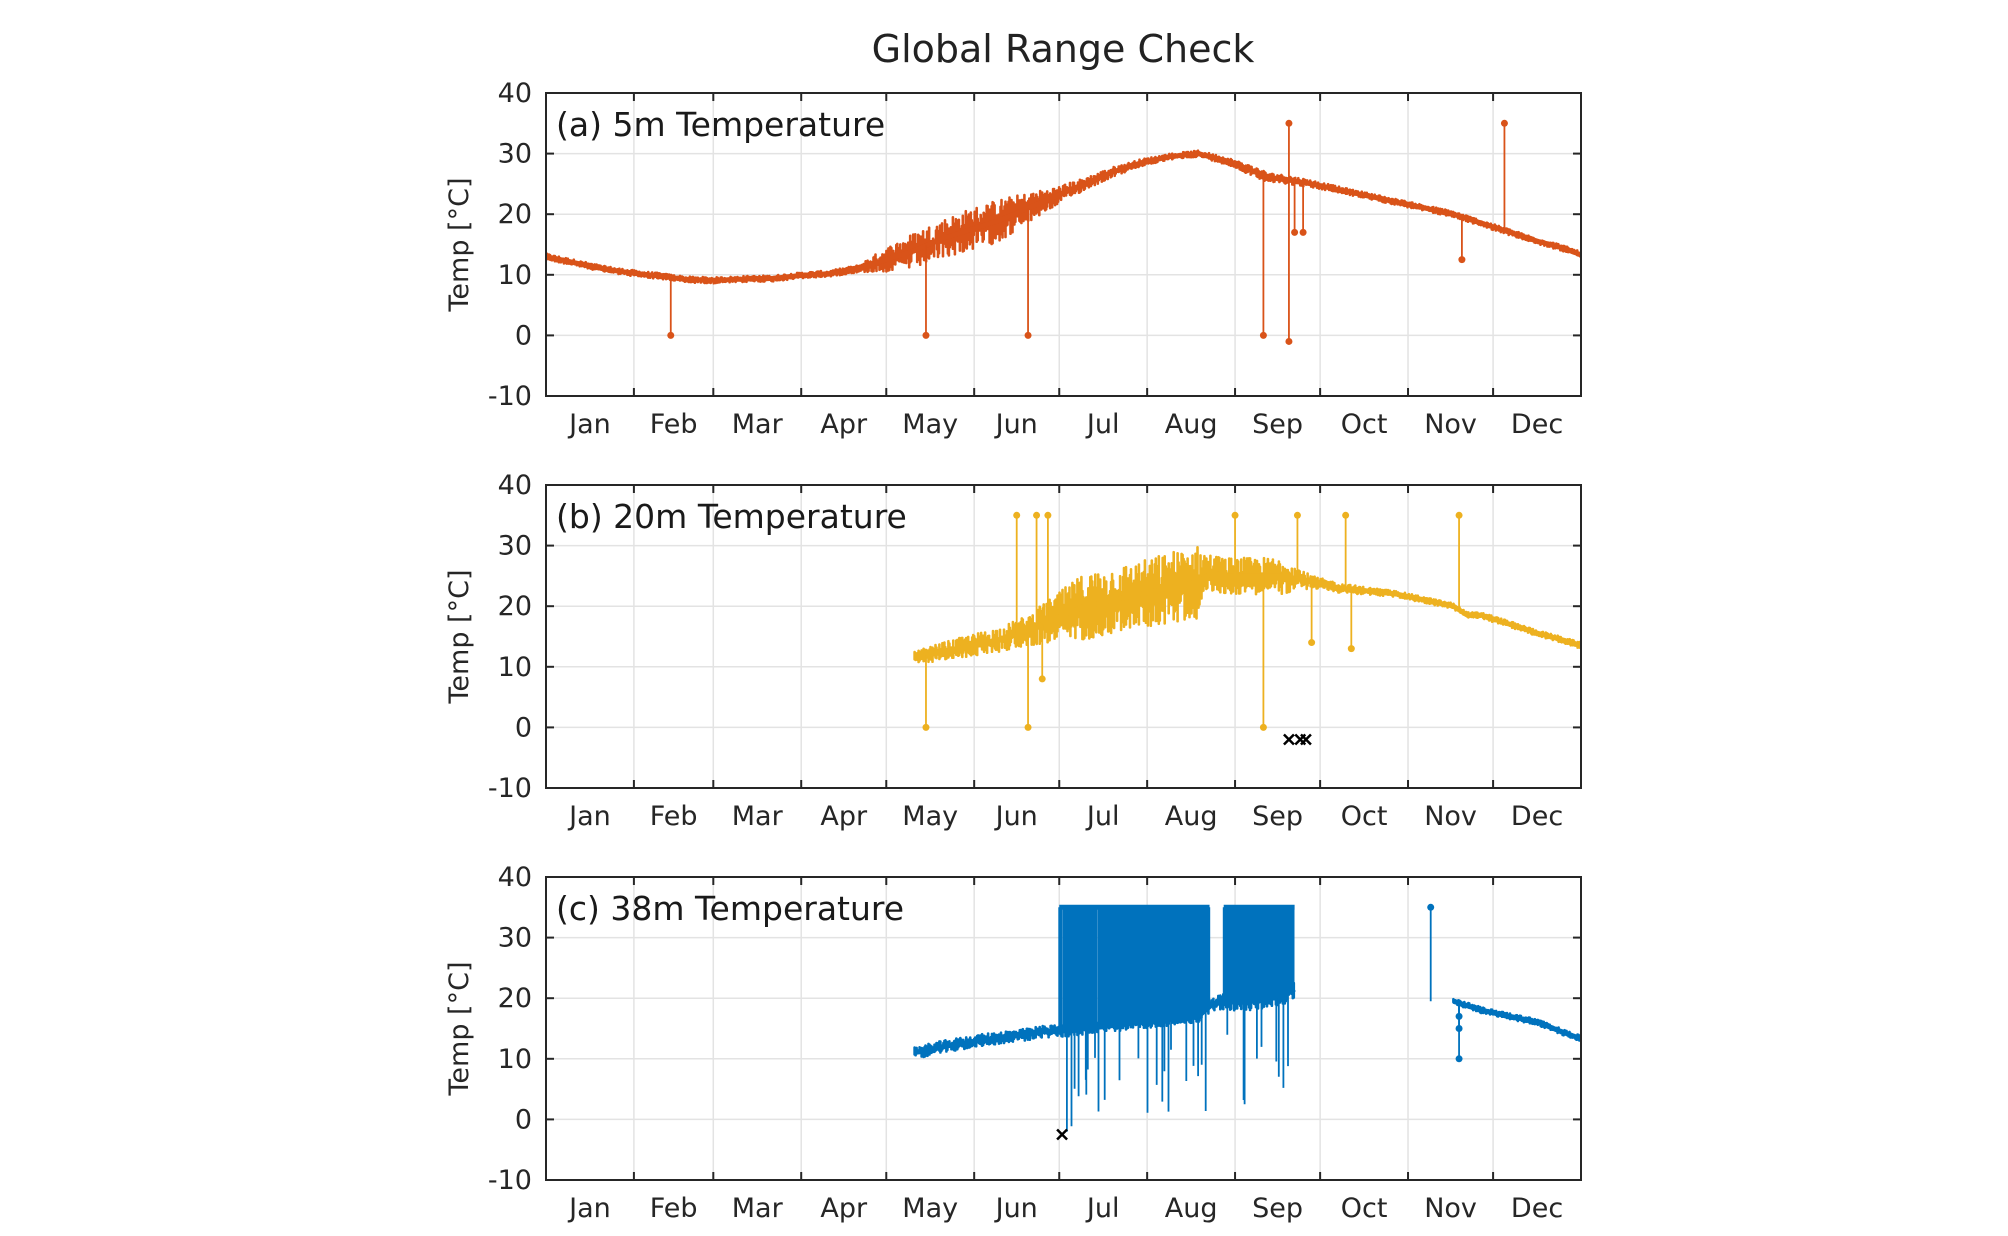 The height and width of the screenshot is (1236, 2008). What do you see at coordinates (1063, 49) in the screenshot?
I see `figure-title: Global Range Check` at bounding box center [1063, 49].